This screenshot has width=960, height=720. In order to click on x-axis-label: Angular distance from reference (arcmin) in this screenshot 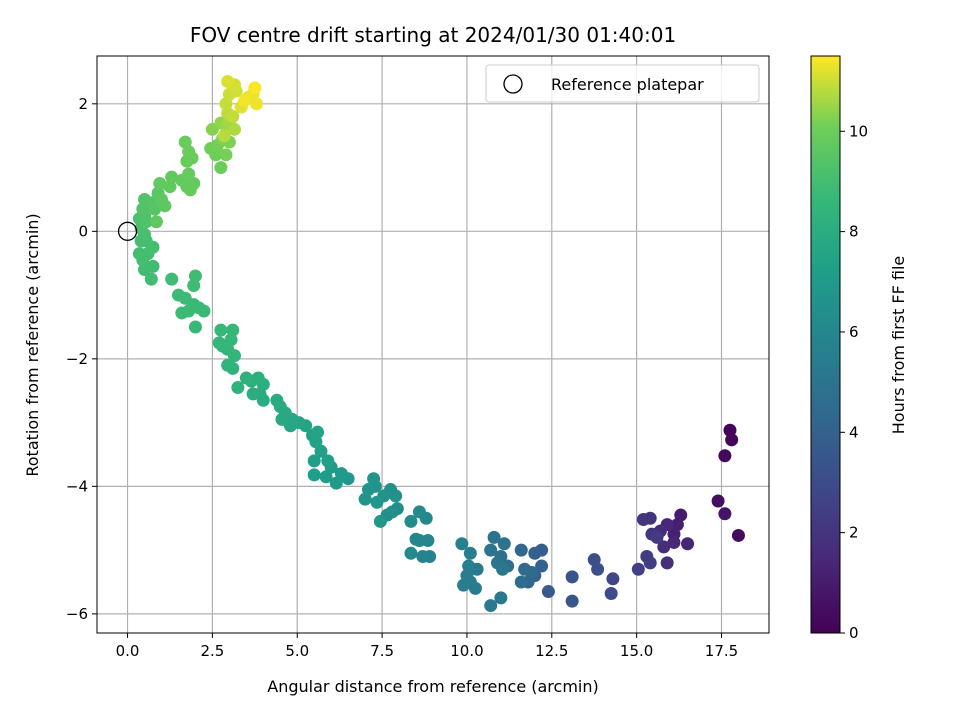, I will do `click(432, 686)`.